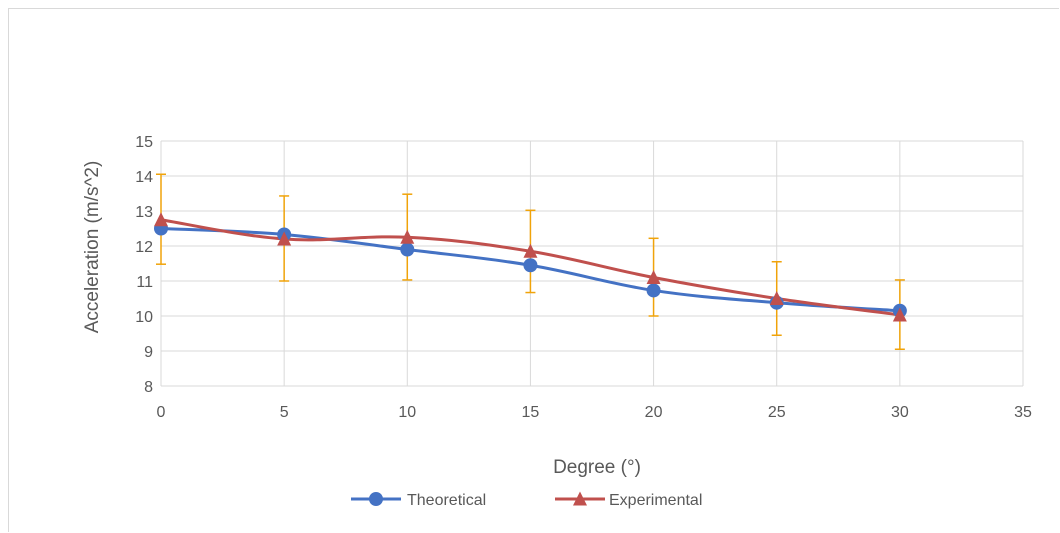 This screenshot has width=1060, height=533. Describe the element at coordinates (526, 500) in the screenshot. I see `legend: Theoretical Experimental` at that location.